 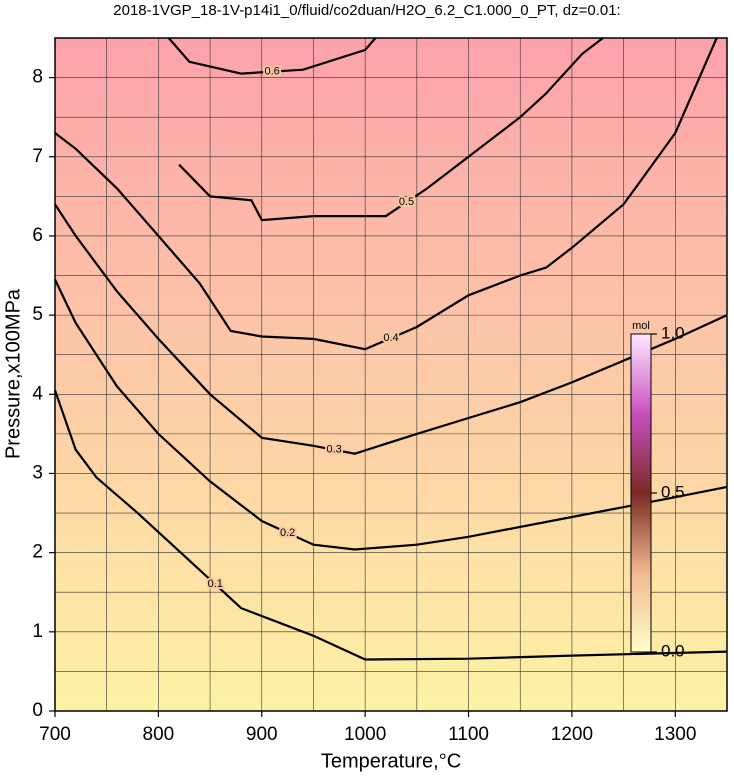 I want to click on y-tick-label: 2, so click(x=37, y=552).